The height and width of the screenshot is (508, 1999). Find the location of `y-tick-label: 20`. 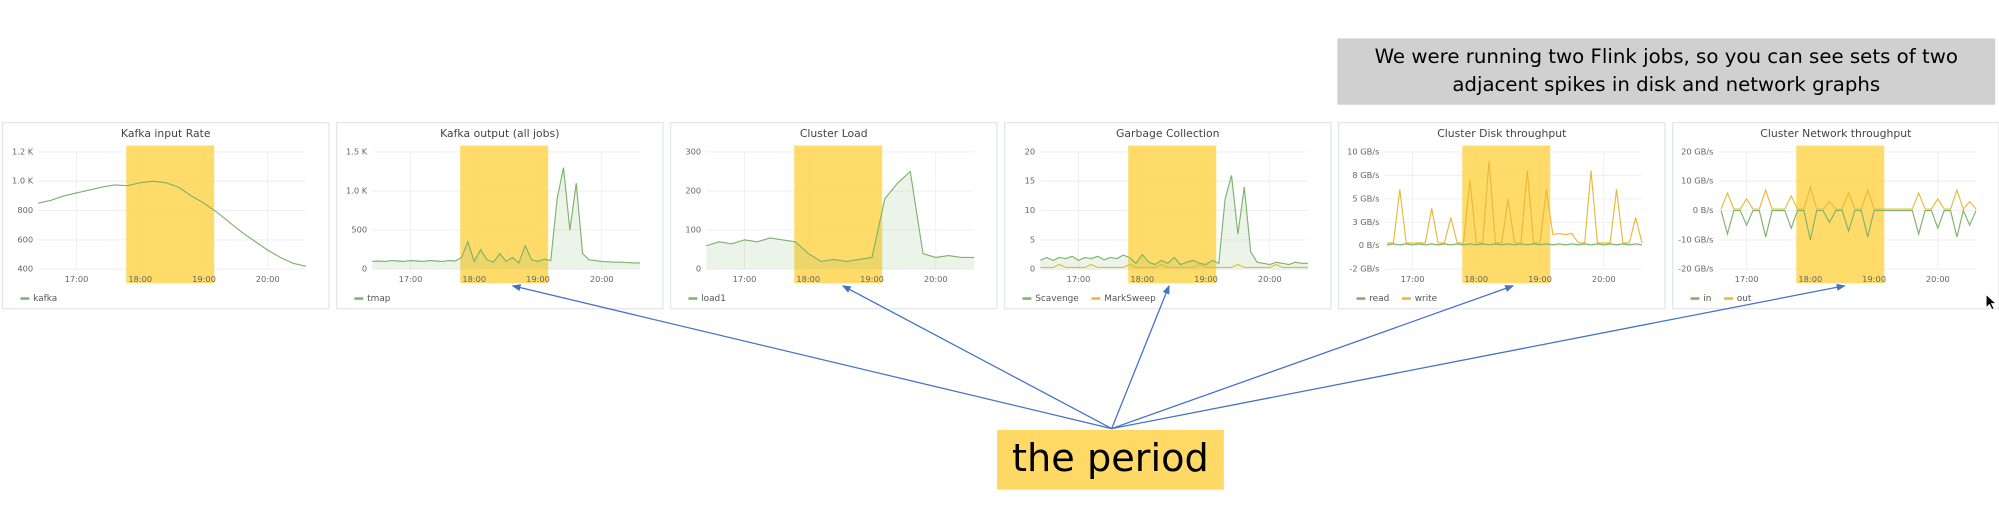

y-tick-label: 20 is located at coordinates (1030, 151).